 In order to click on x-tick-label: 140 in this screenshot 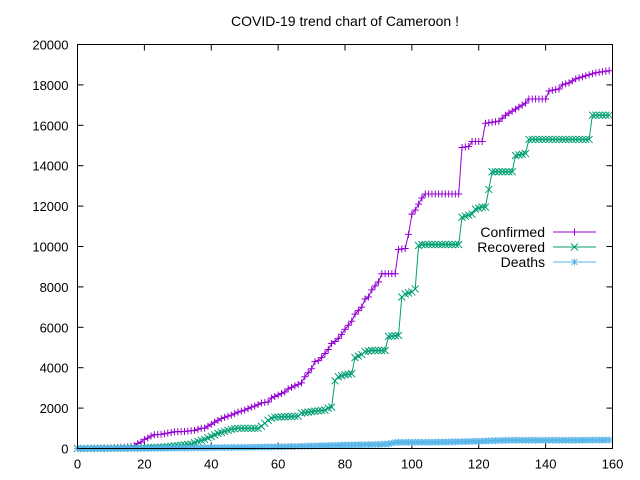, I will do `click(546, 464)`.